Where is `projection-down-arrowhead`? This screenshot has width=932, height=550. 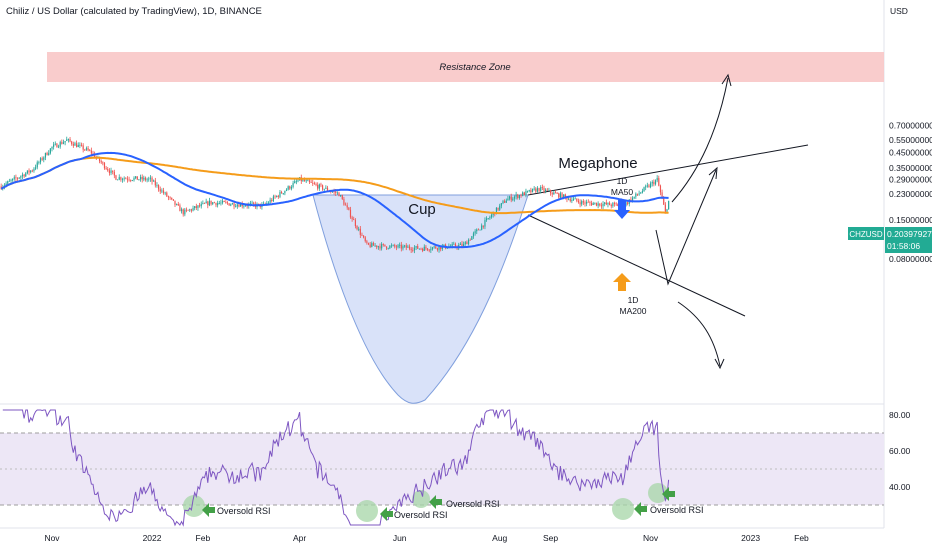
projection-down-arrowhead is located at coordinates (719, 364).